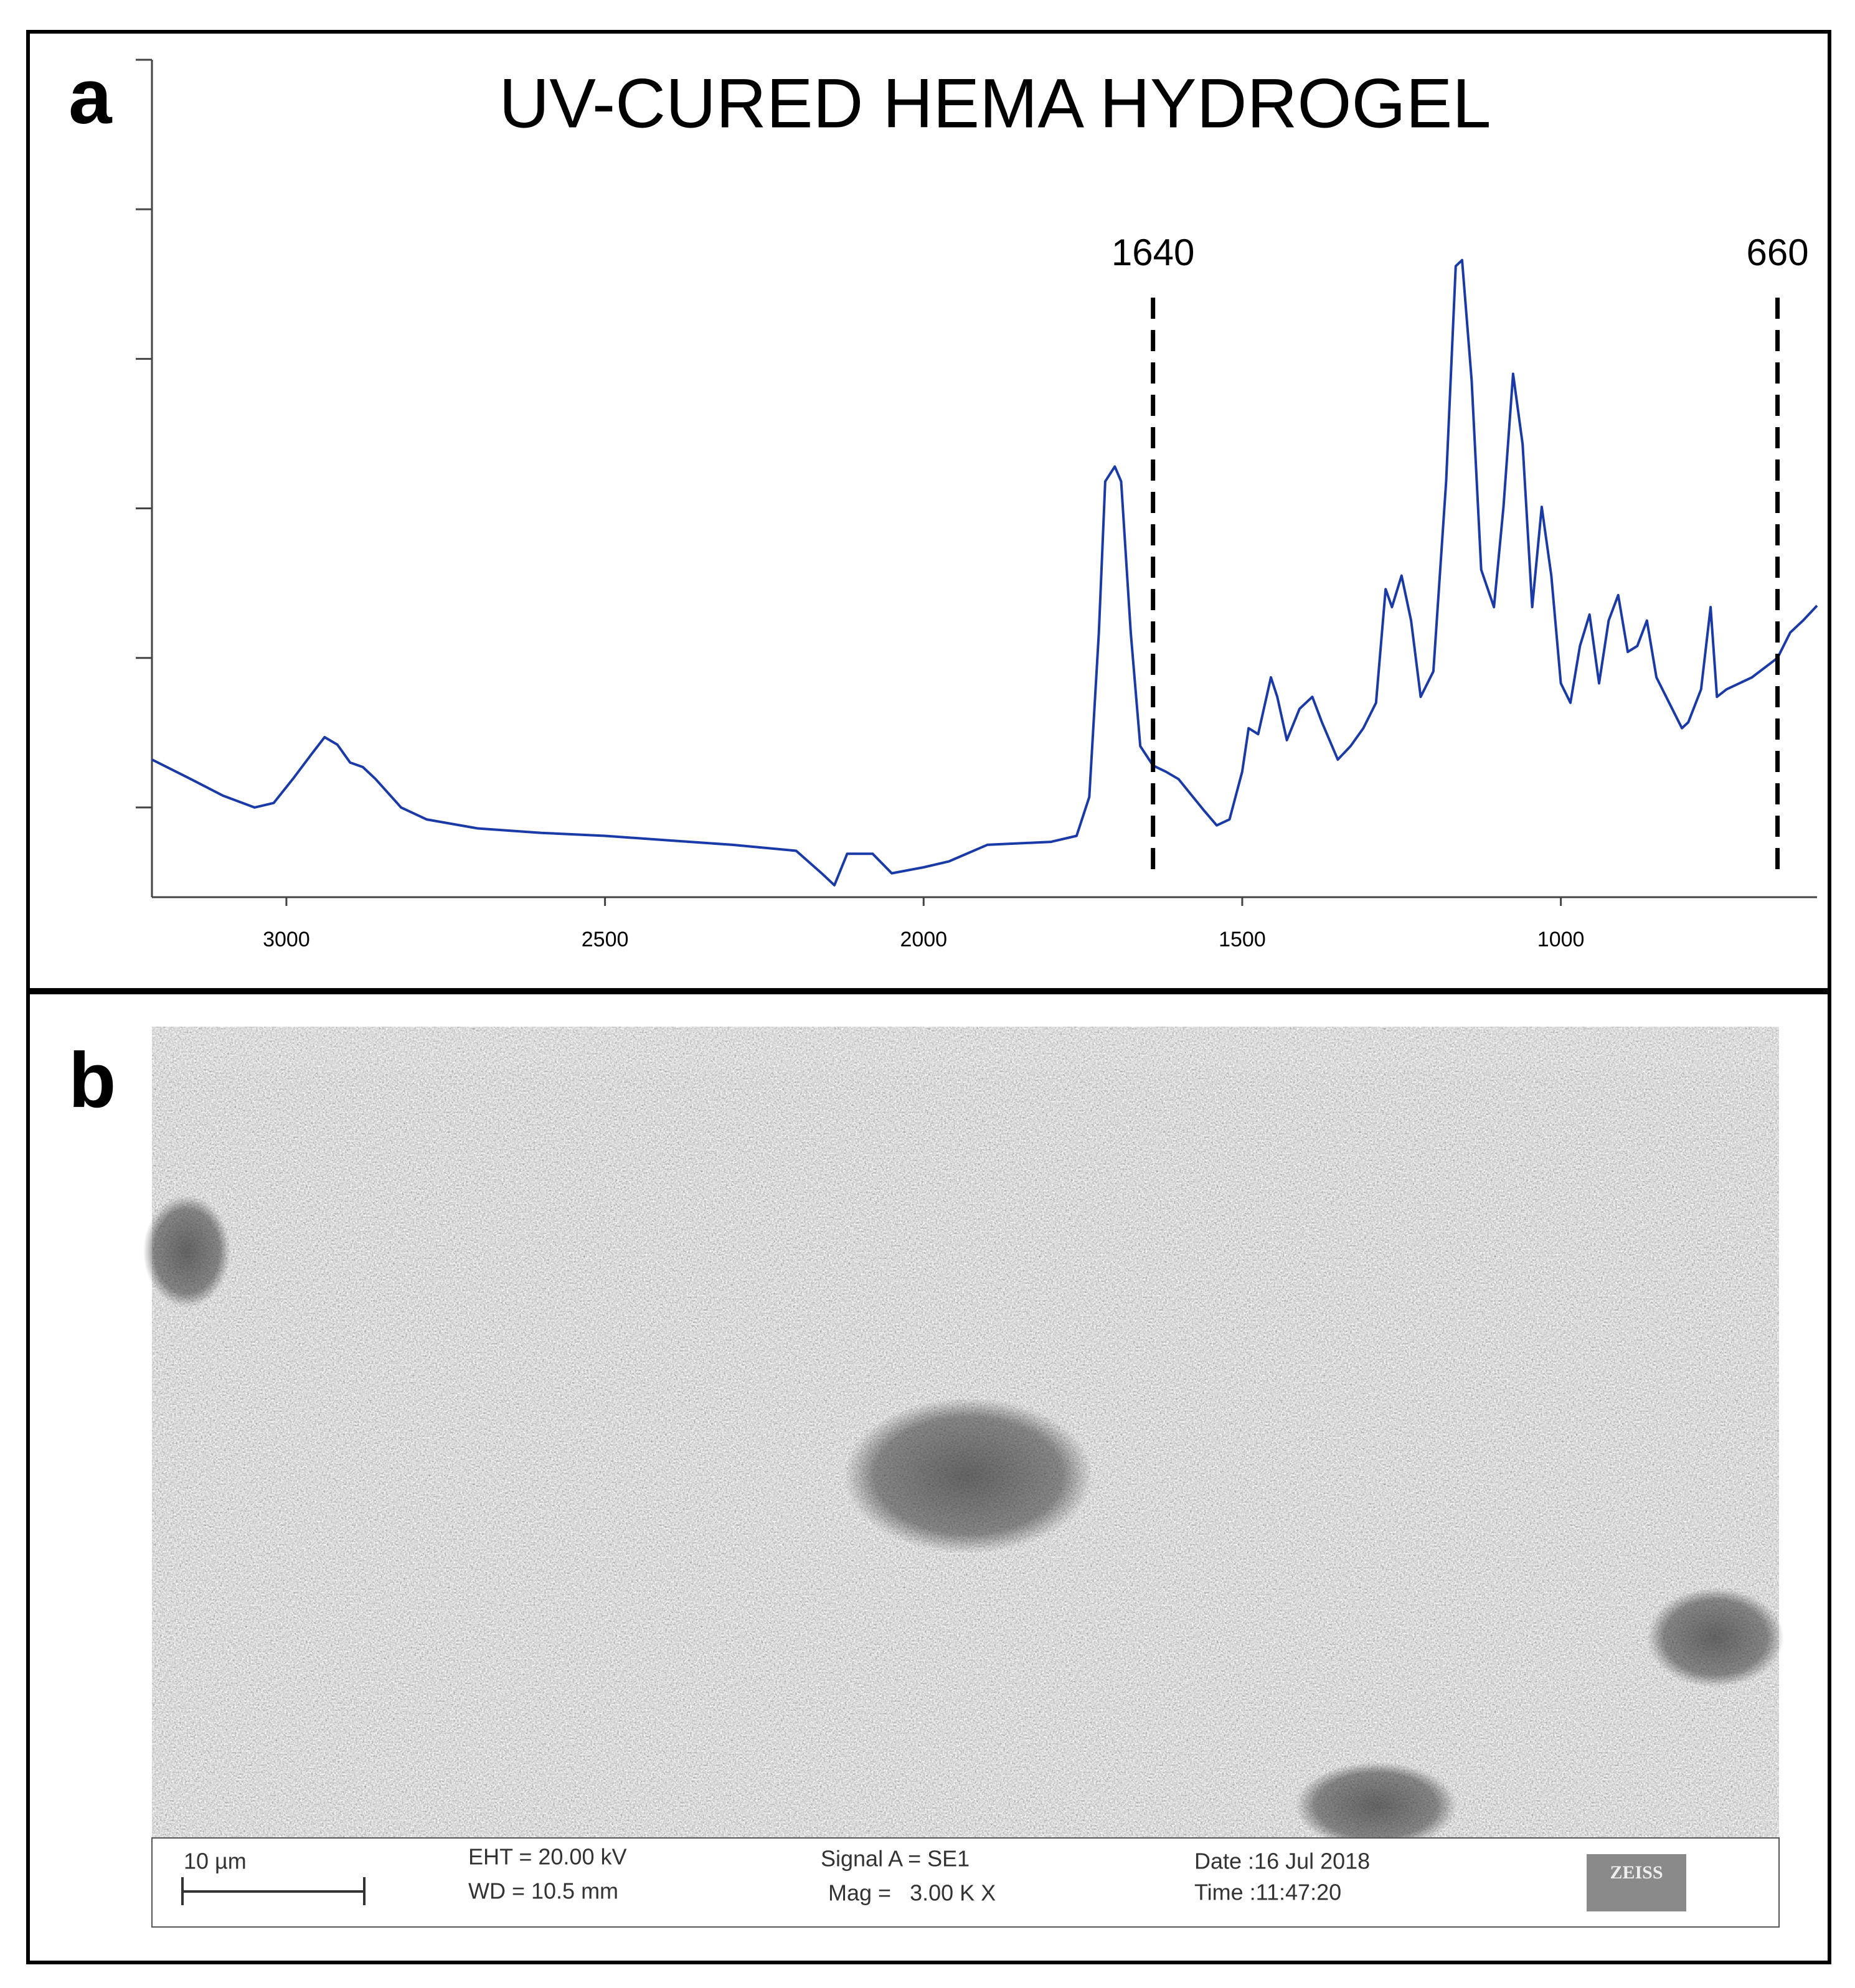  Describe the element at coordinates (965, 1048) in the screenshot. I see `sem-band` at that location.